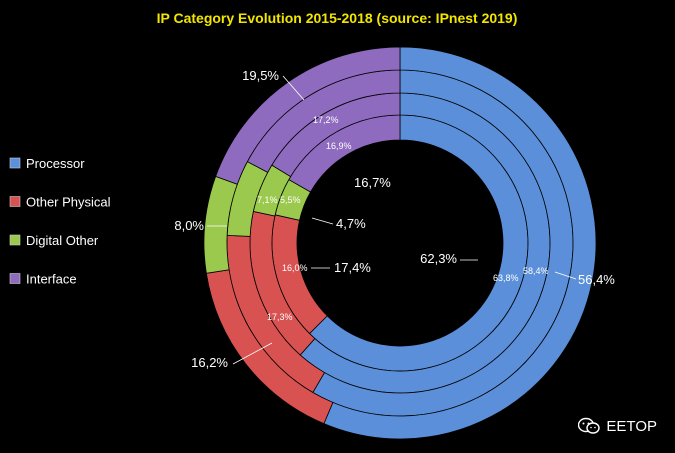 This screenshot has height=453, width=675. What do you see at coordinates (209, 362) in the screenshot?
I see `label-outer-other-physical: 16,2%` at bounding box center [209, 362].